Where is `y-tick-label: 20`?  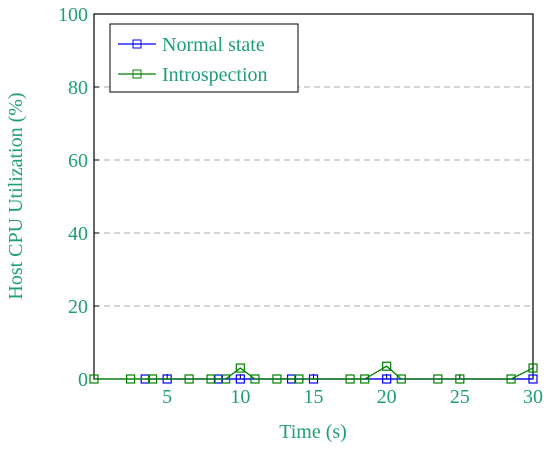 y-tick-label: 20 is located at coordinates (78, 307).